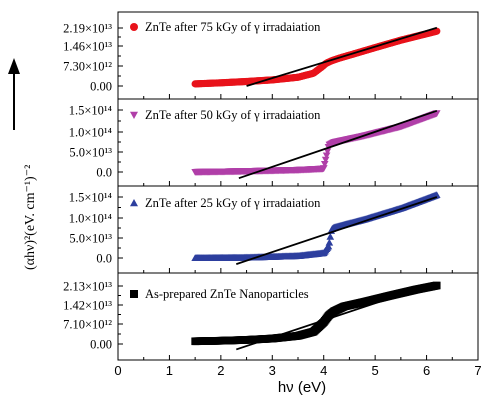  What do you see at coordinates (233, 27) in the screenshot?
I see `legend-label: ZnTe after 75 kGy of γ irradaiation` at bounding box center [233, 27].